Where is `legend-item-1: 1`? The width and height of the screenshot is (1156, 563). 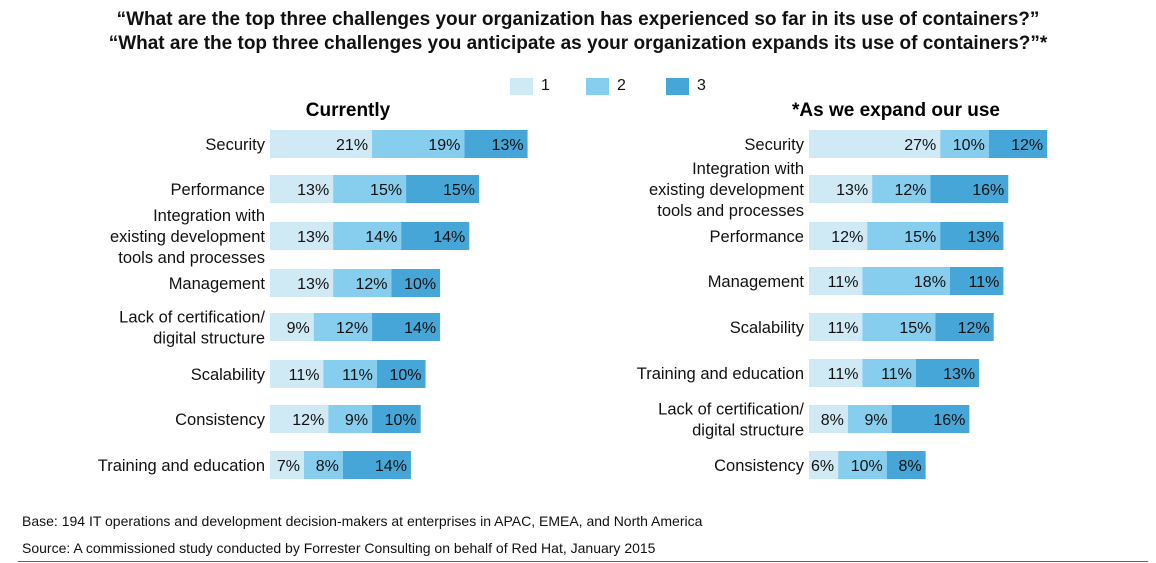
legend-item-1: 1 is located at coordinates (530, 86).